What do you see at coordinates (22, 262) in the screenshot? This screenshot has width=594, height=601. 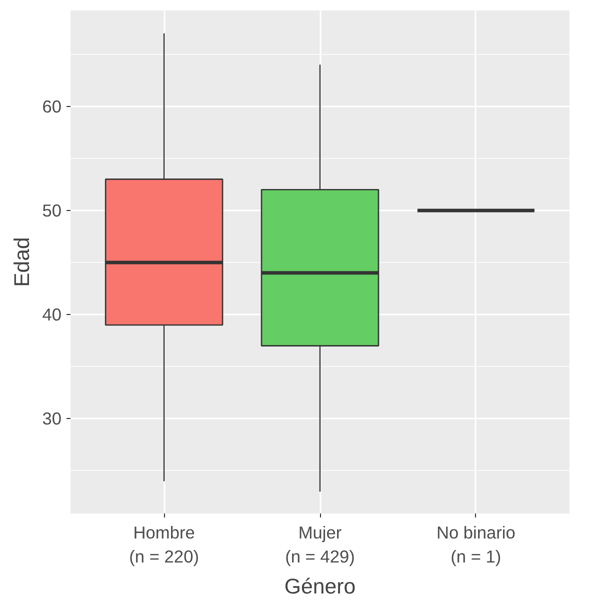 I see `y-axis-title: Edad` at bounding box center [22, 262].